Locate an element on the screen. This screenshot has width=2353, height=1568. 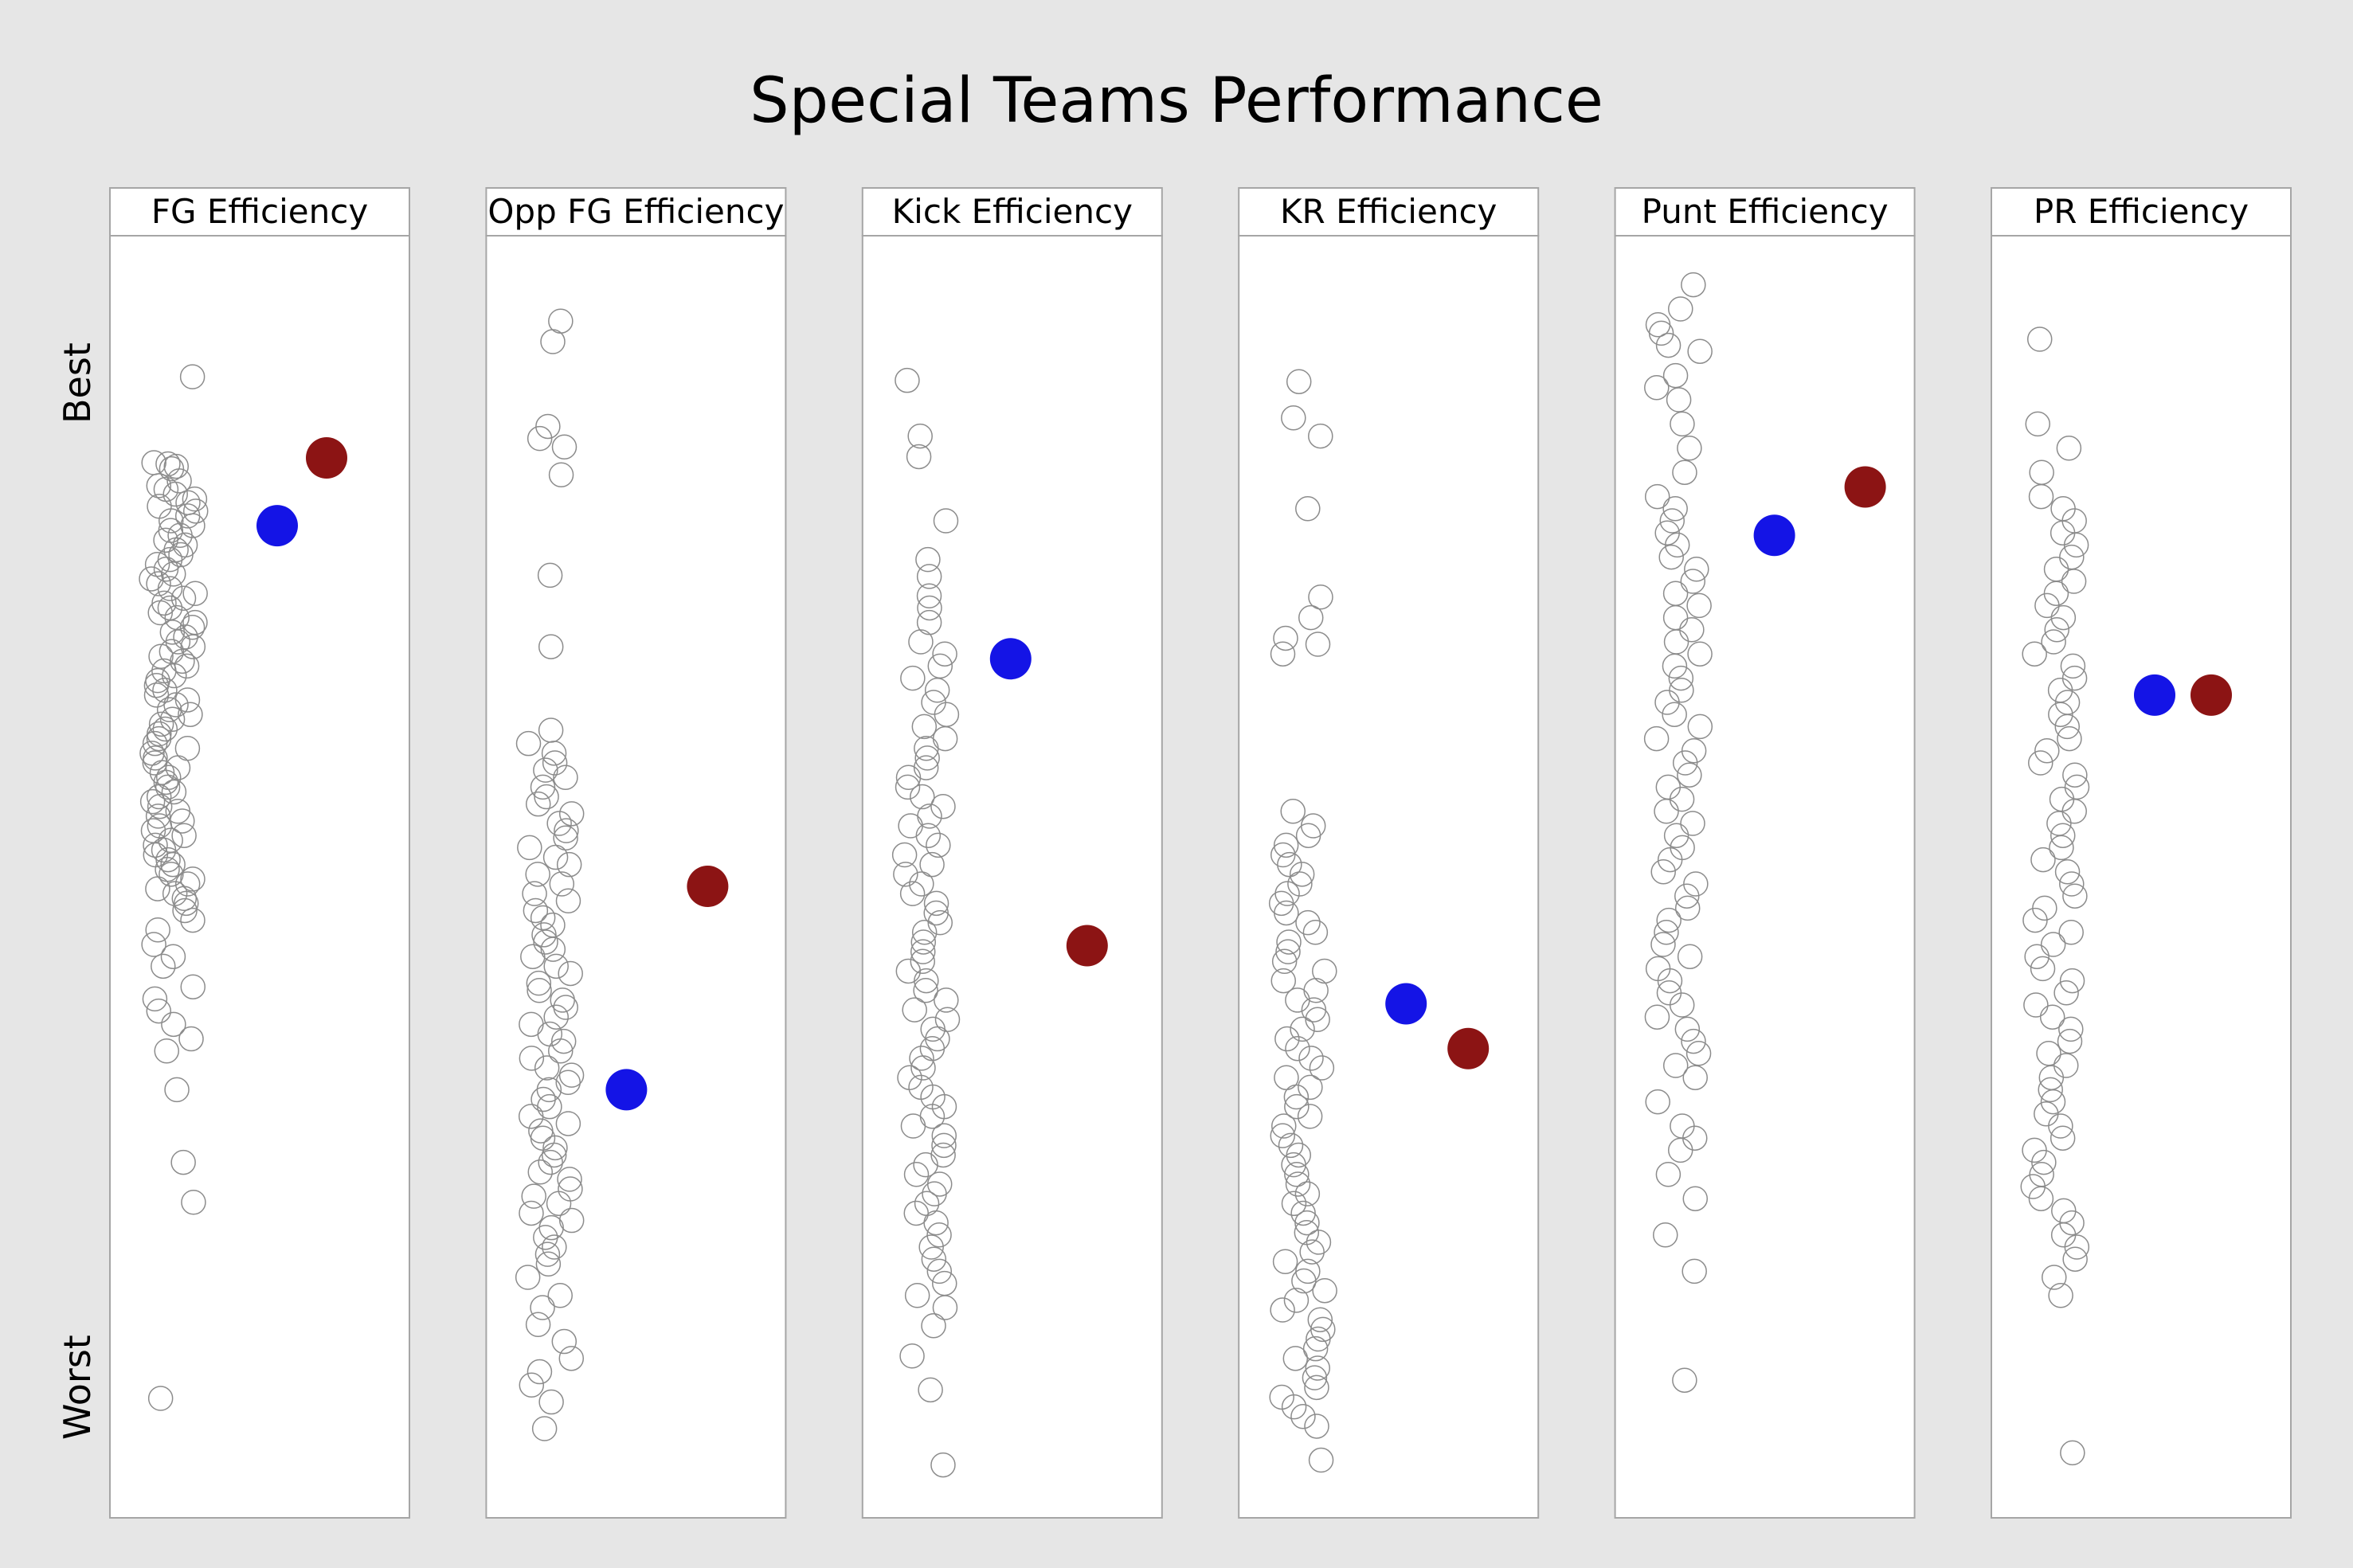
panel-punt-efficiency: Punt Efficiency is located at coordinates (1765, 853).